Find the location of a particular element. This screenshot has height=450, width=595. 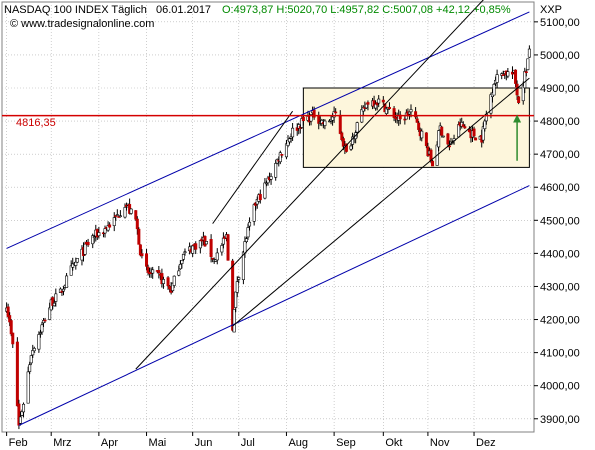

x-tick-label: Dez is located at coordinates (486, 443).